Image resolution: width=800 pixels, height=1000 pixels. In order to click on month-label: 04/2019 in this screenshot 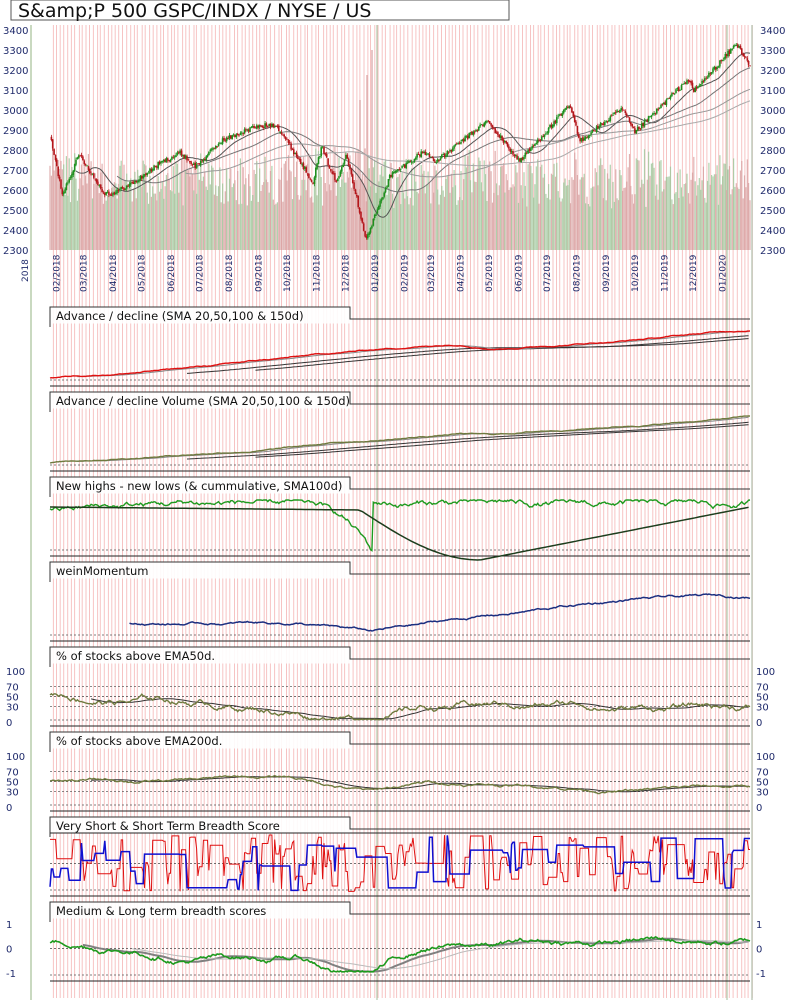, I will do `click(462, 273)`.